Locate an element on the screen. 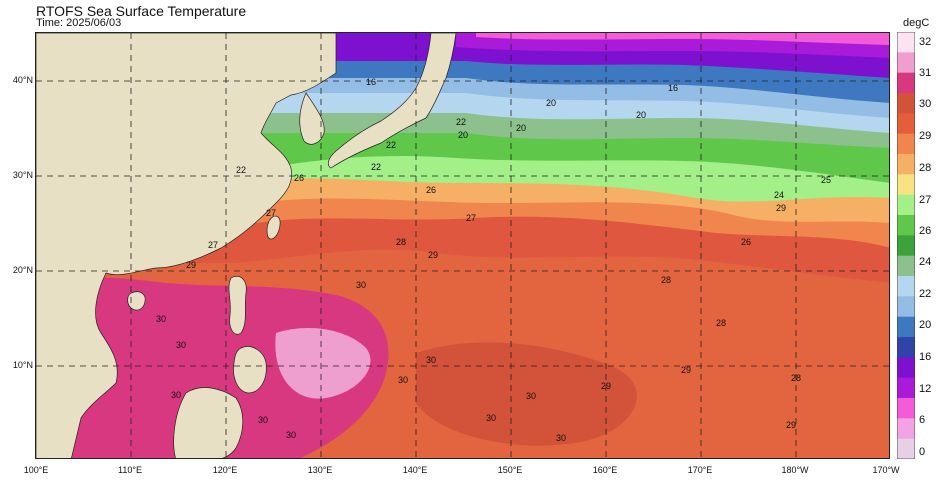  colorbar-tick: 30 is located at coordinates (925, 104).